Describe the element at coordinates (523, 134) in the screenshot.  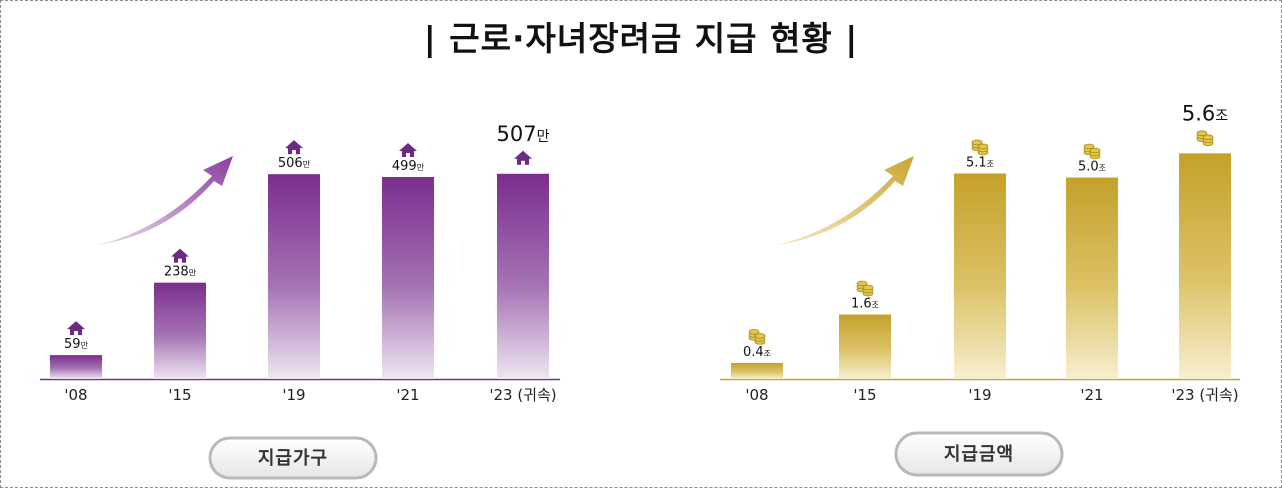
I see `data-label: 507만` at that location.